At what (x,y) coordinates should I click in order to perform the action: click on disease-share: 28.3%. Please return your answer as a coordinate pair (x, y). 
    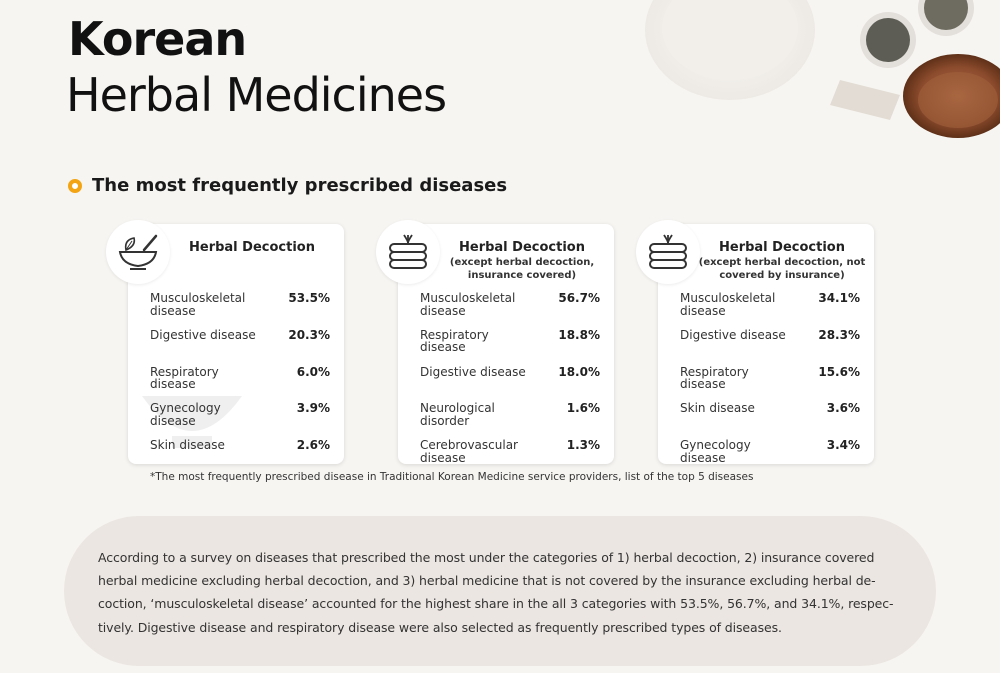
    Looking at the image, I should click on (839, 334).